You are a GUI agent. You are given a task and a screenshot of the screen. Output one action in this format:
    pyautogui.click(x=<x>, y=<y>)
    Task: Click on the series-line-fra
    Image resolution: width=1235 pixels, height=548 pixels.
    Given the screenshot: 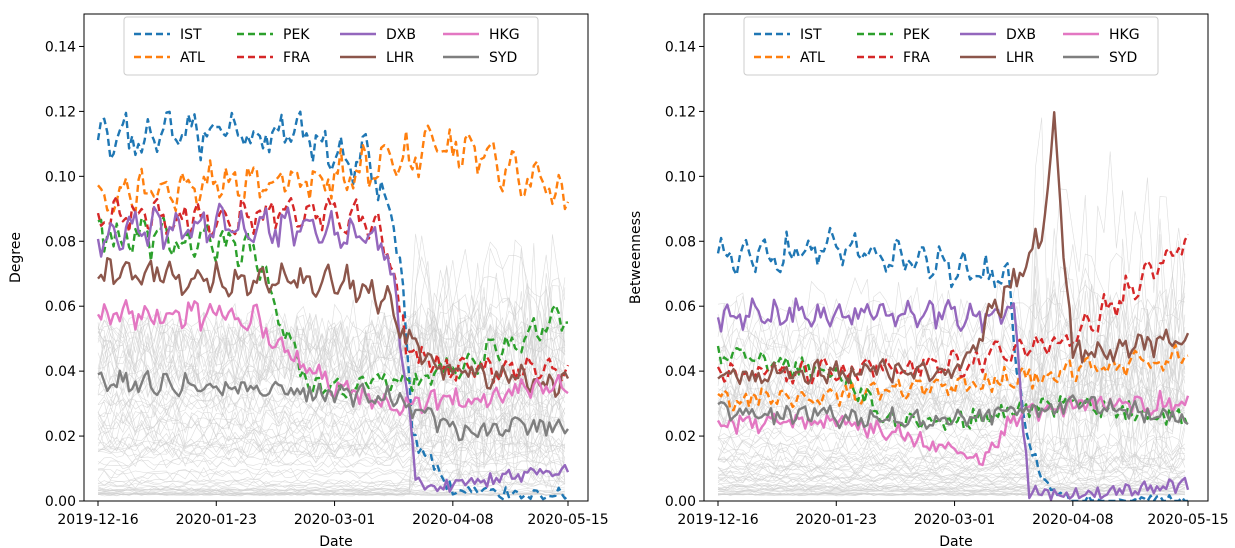 What is the action you would take?
    pyautogui.click(x=333, y=290)
    